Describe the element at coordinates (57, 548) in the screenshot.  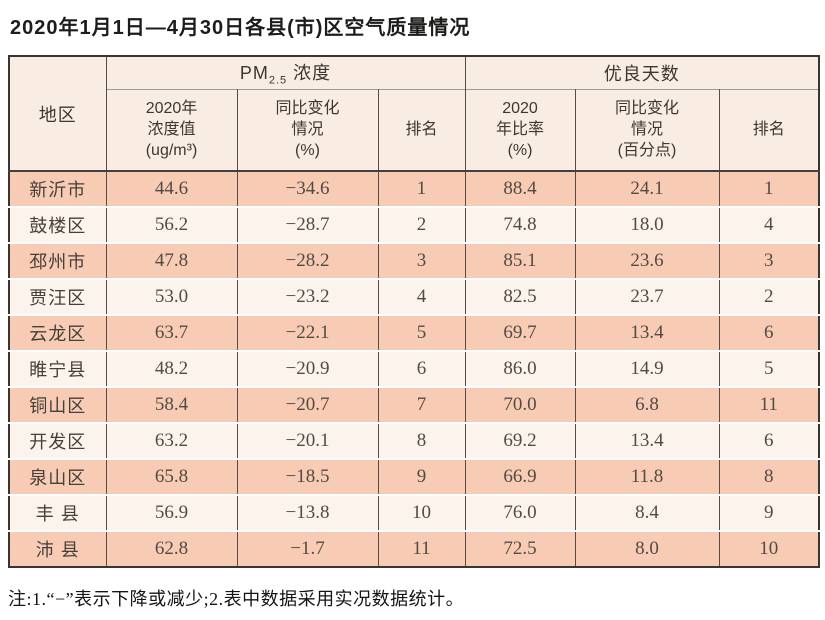
I see `region-cell: 沛 县` at that location.